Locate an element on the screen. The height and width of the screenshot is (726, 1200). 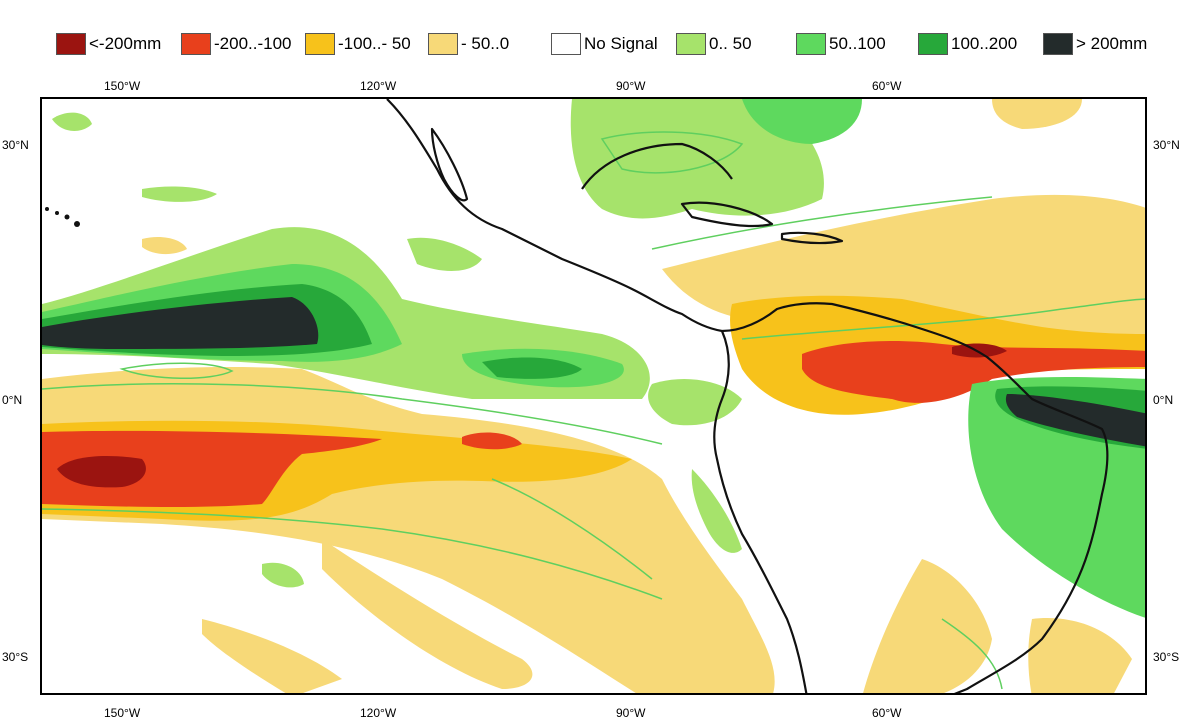
legend-item: 0.. 50 is located at coordinates (714, 44).